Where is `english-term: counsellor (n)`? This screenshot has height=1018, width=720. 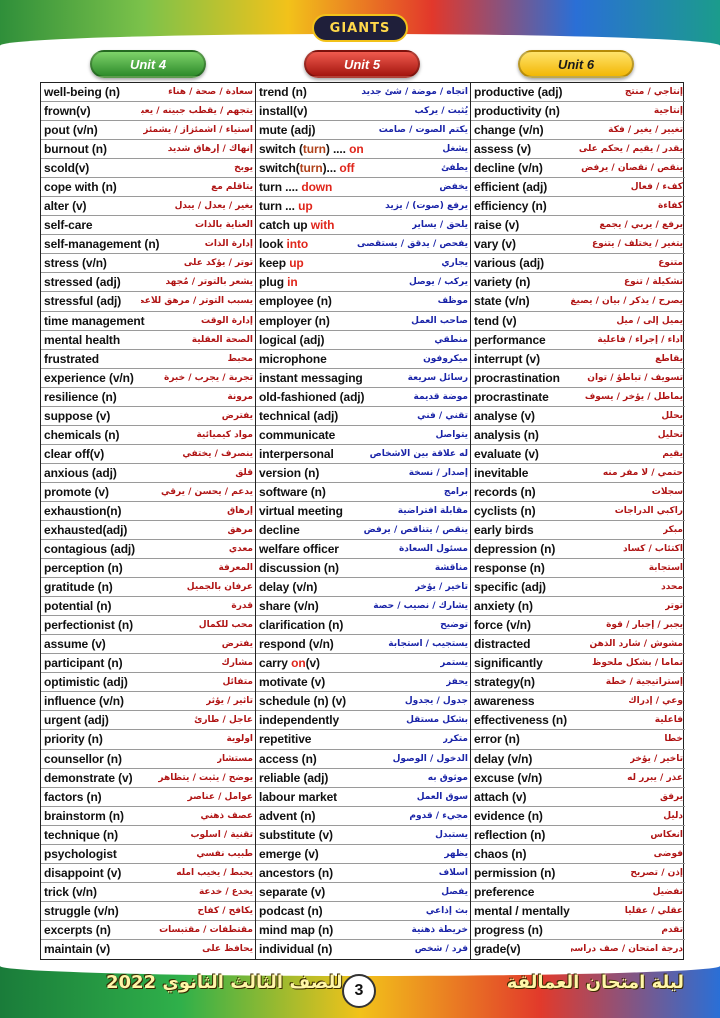 english-term: counsellor (n) is located at coordinates (83, 758).